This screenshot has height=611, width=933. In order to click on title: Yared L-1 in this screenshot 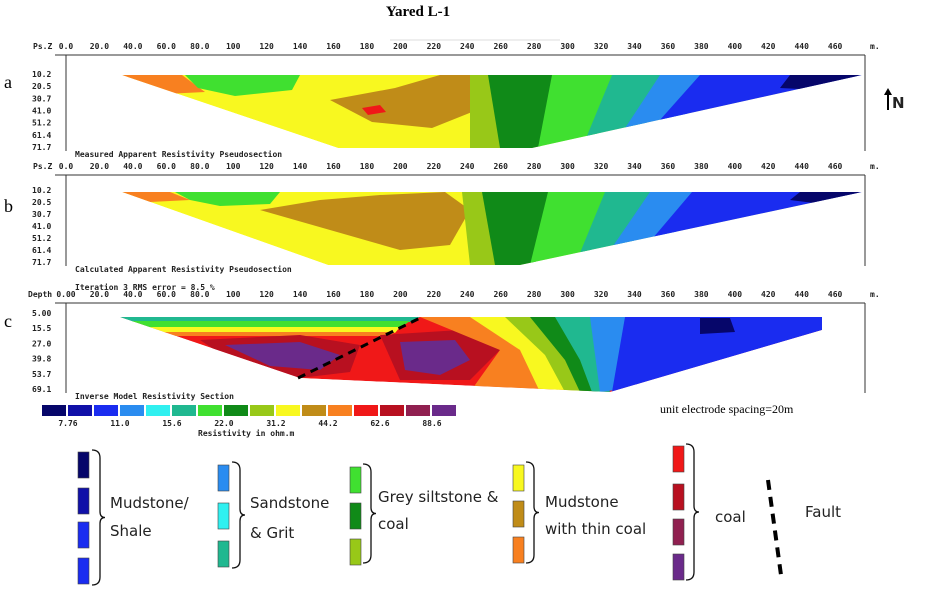, I will do `click(418, 12)`.